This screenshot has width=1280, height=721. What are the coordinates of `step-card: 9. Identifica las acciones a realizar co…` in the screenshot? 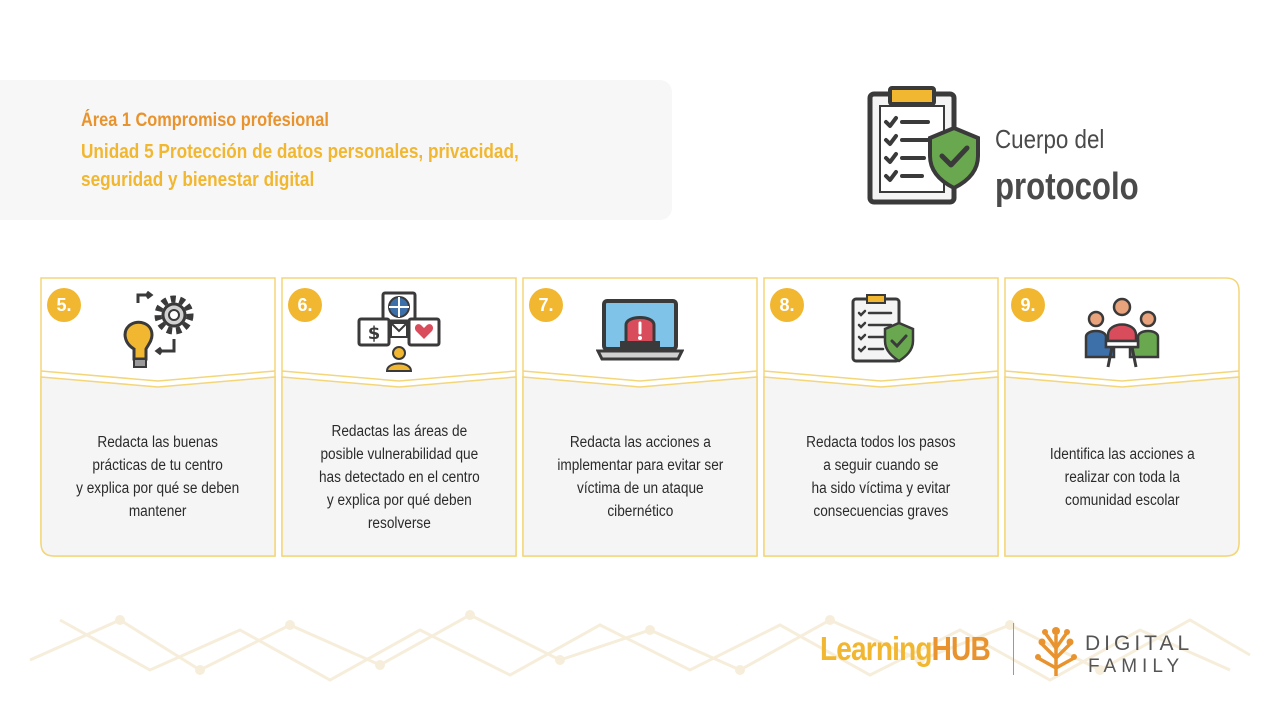 It's located at (1122, 417).